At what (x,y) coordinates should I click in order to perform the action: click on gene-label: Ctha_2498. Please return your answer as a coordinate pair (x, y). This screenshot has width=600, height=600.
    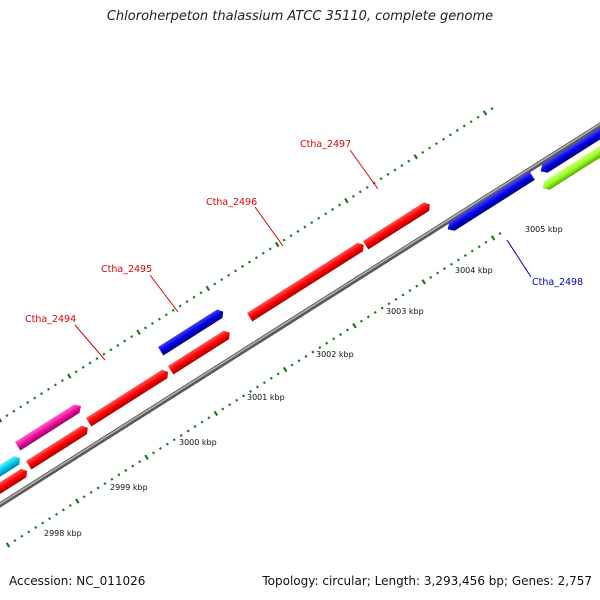
    Looking at the image, I should click on (557, 282).